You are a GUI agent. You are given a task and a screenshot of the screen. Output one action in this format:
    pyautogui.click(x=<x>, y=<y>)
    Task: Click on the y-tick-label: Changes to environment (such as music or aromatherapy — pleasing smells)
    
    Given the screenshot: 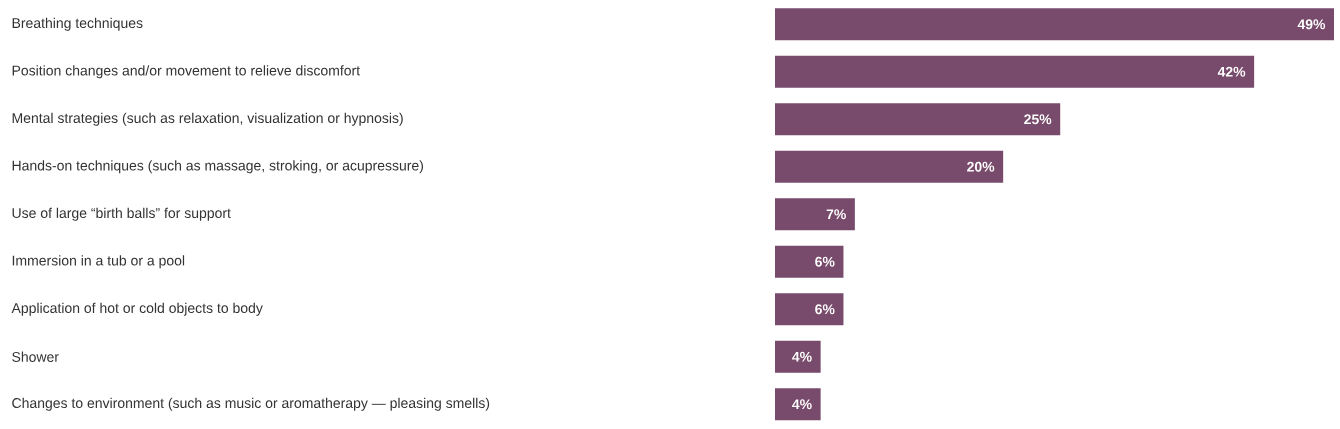 What is the action you would take?
    pyautogui.click(x=251, y=404)
    